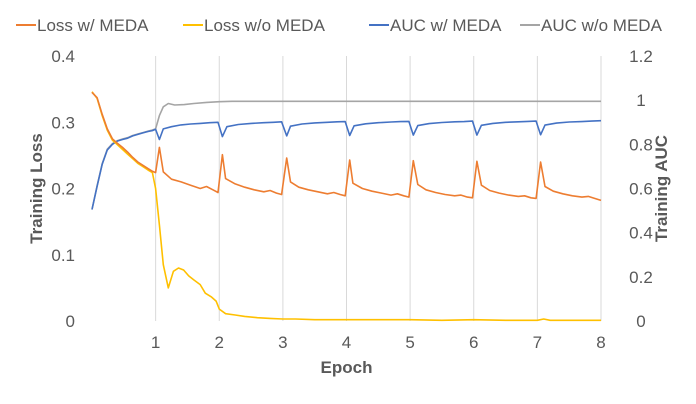 Image resolution: width=696 pixels, height=404 pixels. I want to click on left-y-tick-label: 0.1, so click(63, 255).